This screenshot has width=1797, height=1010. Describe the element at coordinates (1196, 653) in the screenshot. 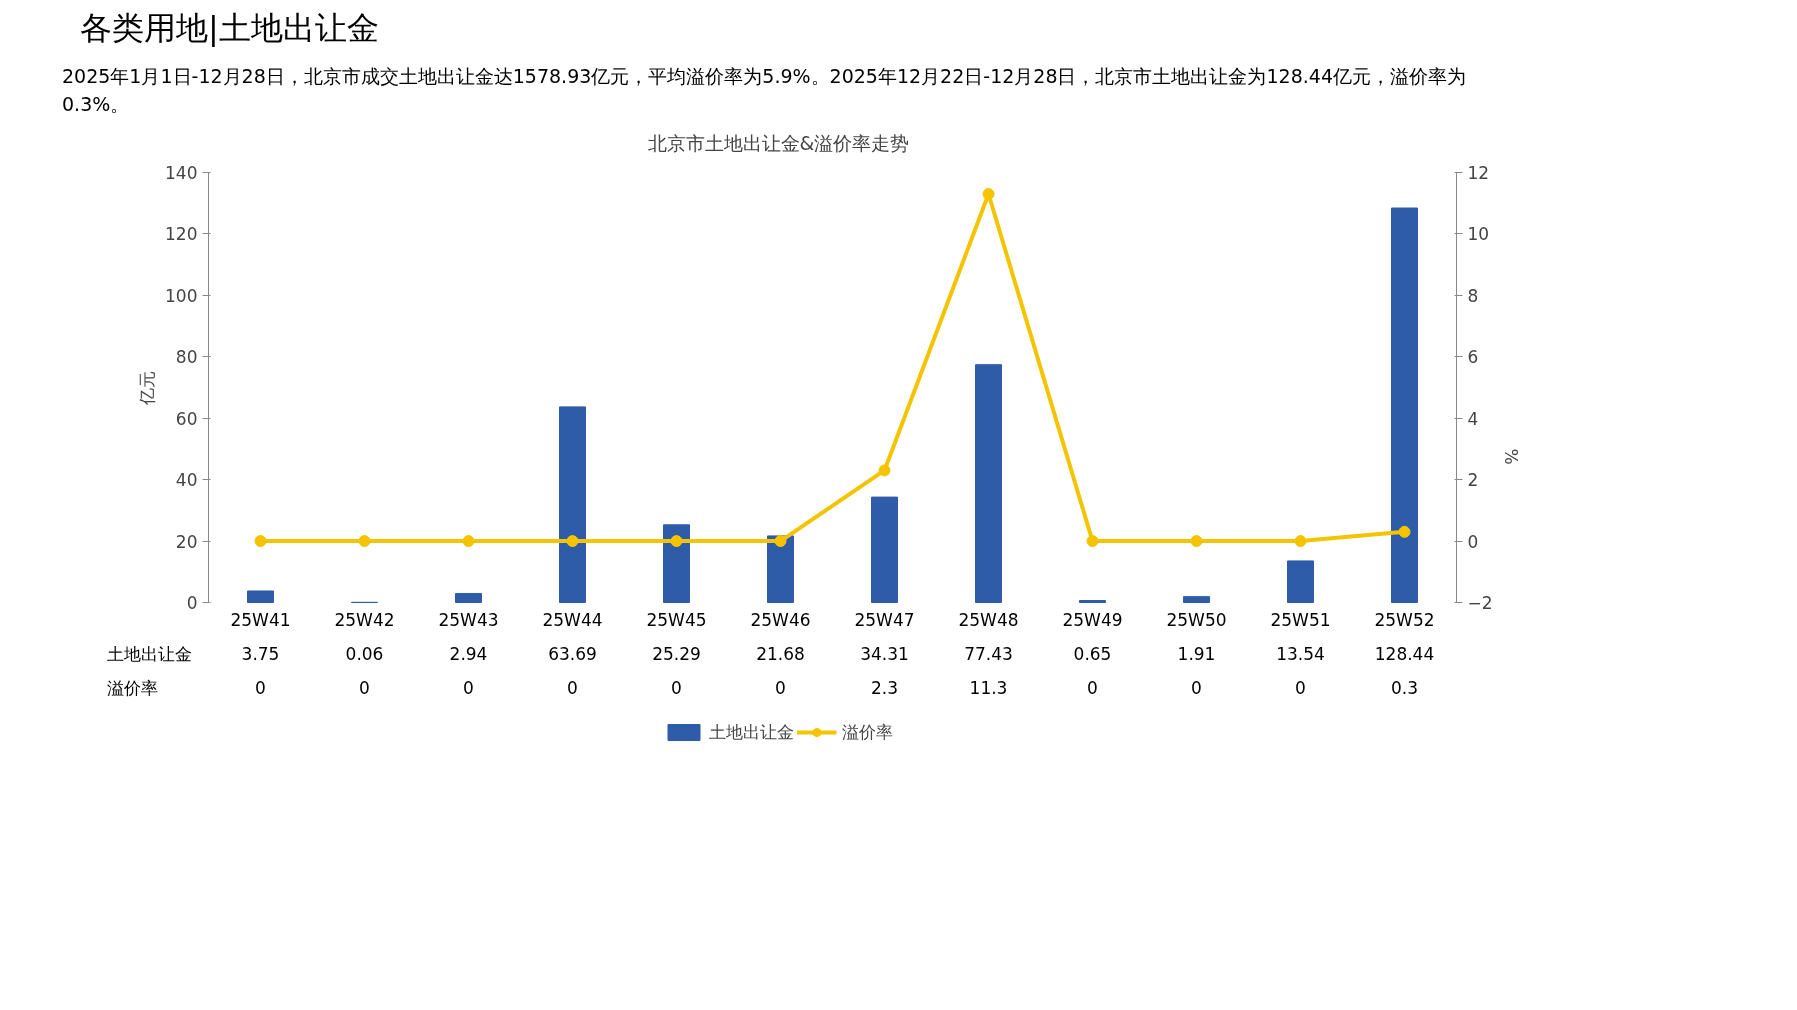

I see `data-label: 1.91` at that location.